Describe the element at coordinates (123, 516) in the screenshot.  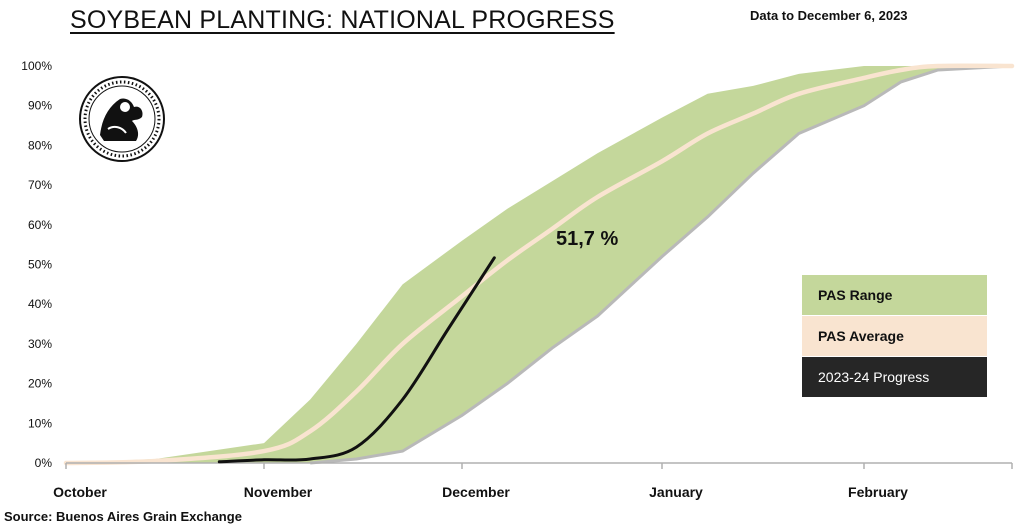
I see `source-note: Source: Buenos Aires Grain Exchange` at that location.